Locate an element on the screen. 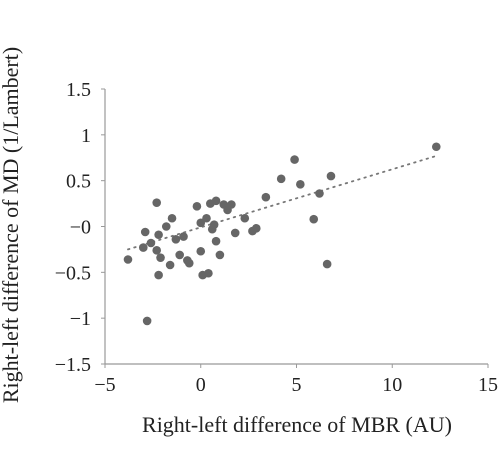 The height and width of the screenshot is (454, 500). y-tick-label: 1.5 is located at coordinates (78, 90).